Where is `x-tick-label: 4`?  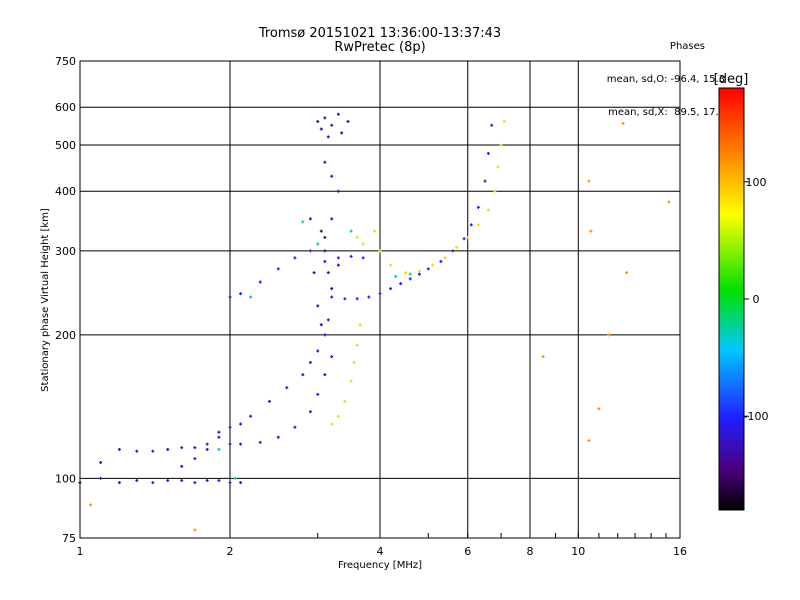
x-tick-label: 4 is located at coordinates (380, 551).